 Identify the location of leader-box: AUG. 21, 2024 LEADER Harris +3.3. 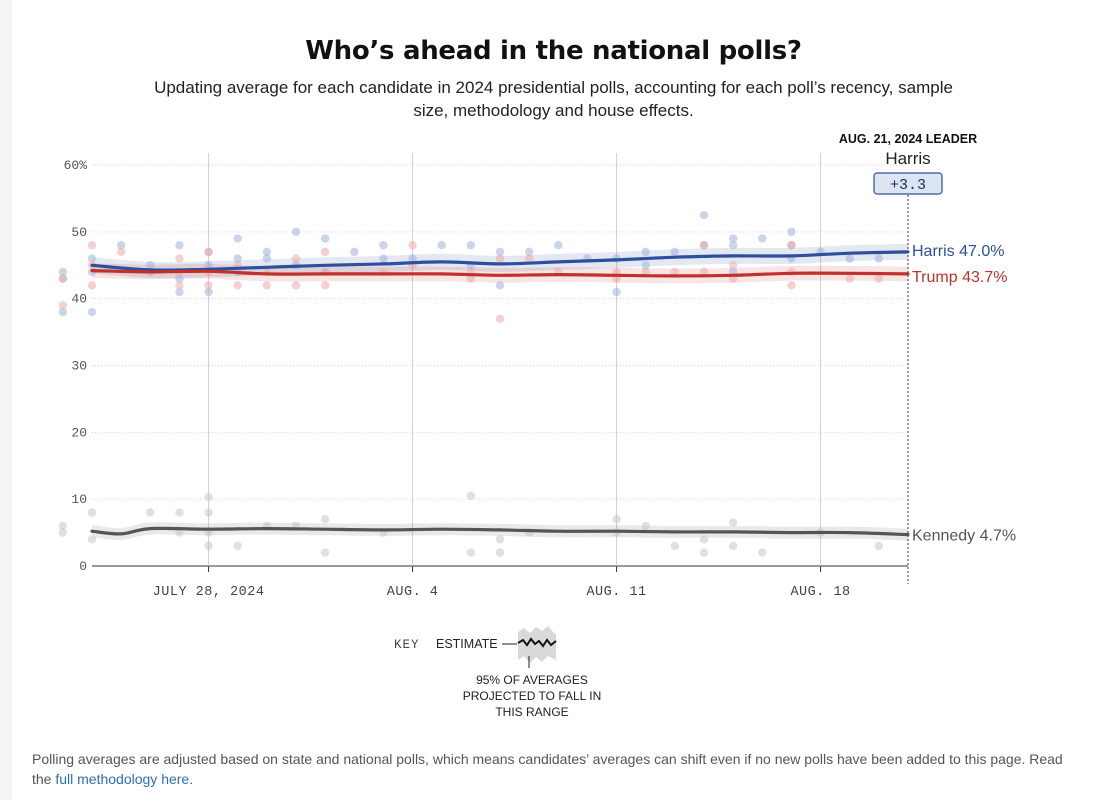
(908, 163).